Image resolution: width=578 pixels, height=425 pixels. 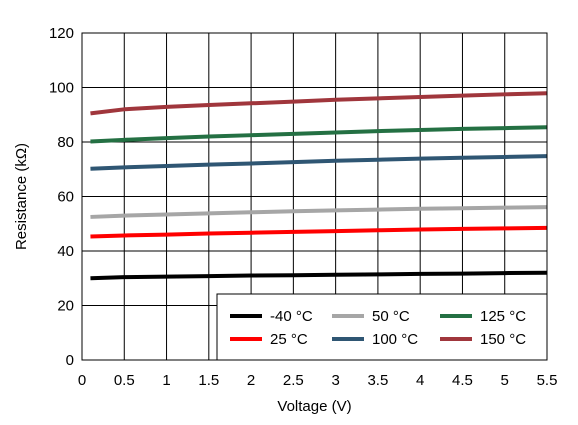 I want to click on y-tick-labels: 0 20 40 60 80 100 120, so click(x=61, y=197).